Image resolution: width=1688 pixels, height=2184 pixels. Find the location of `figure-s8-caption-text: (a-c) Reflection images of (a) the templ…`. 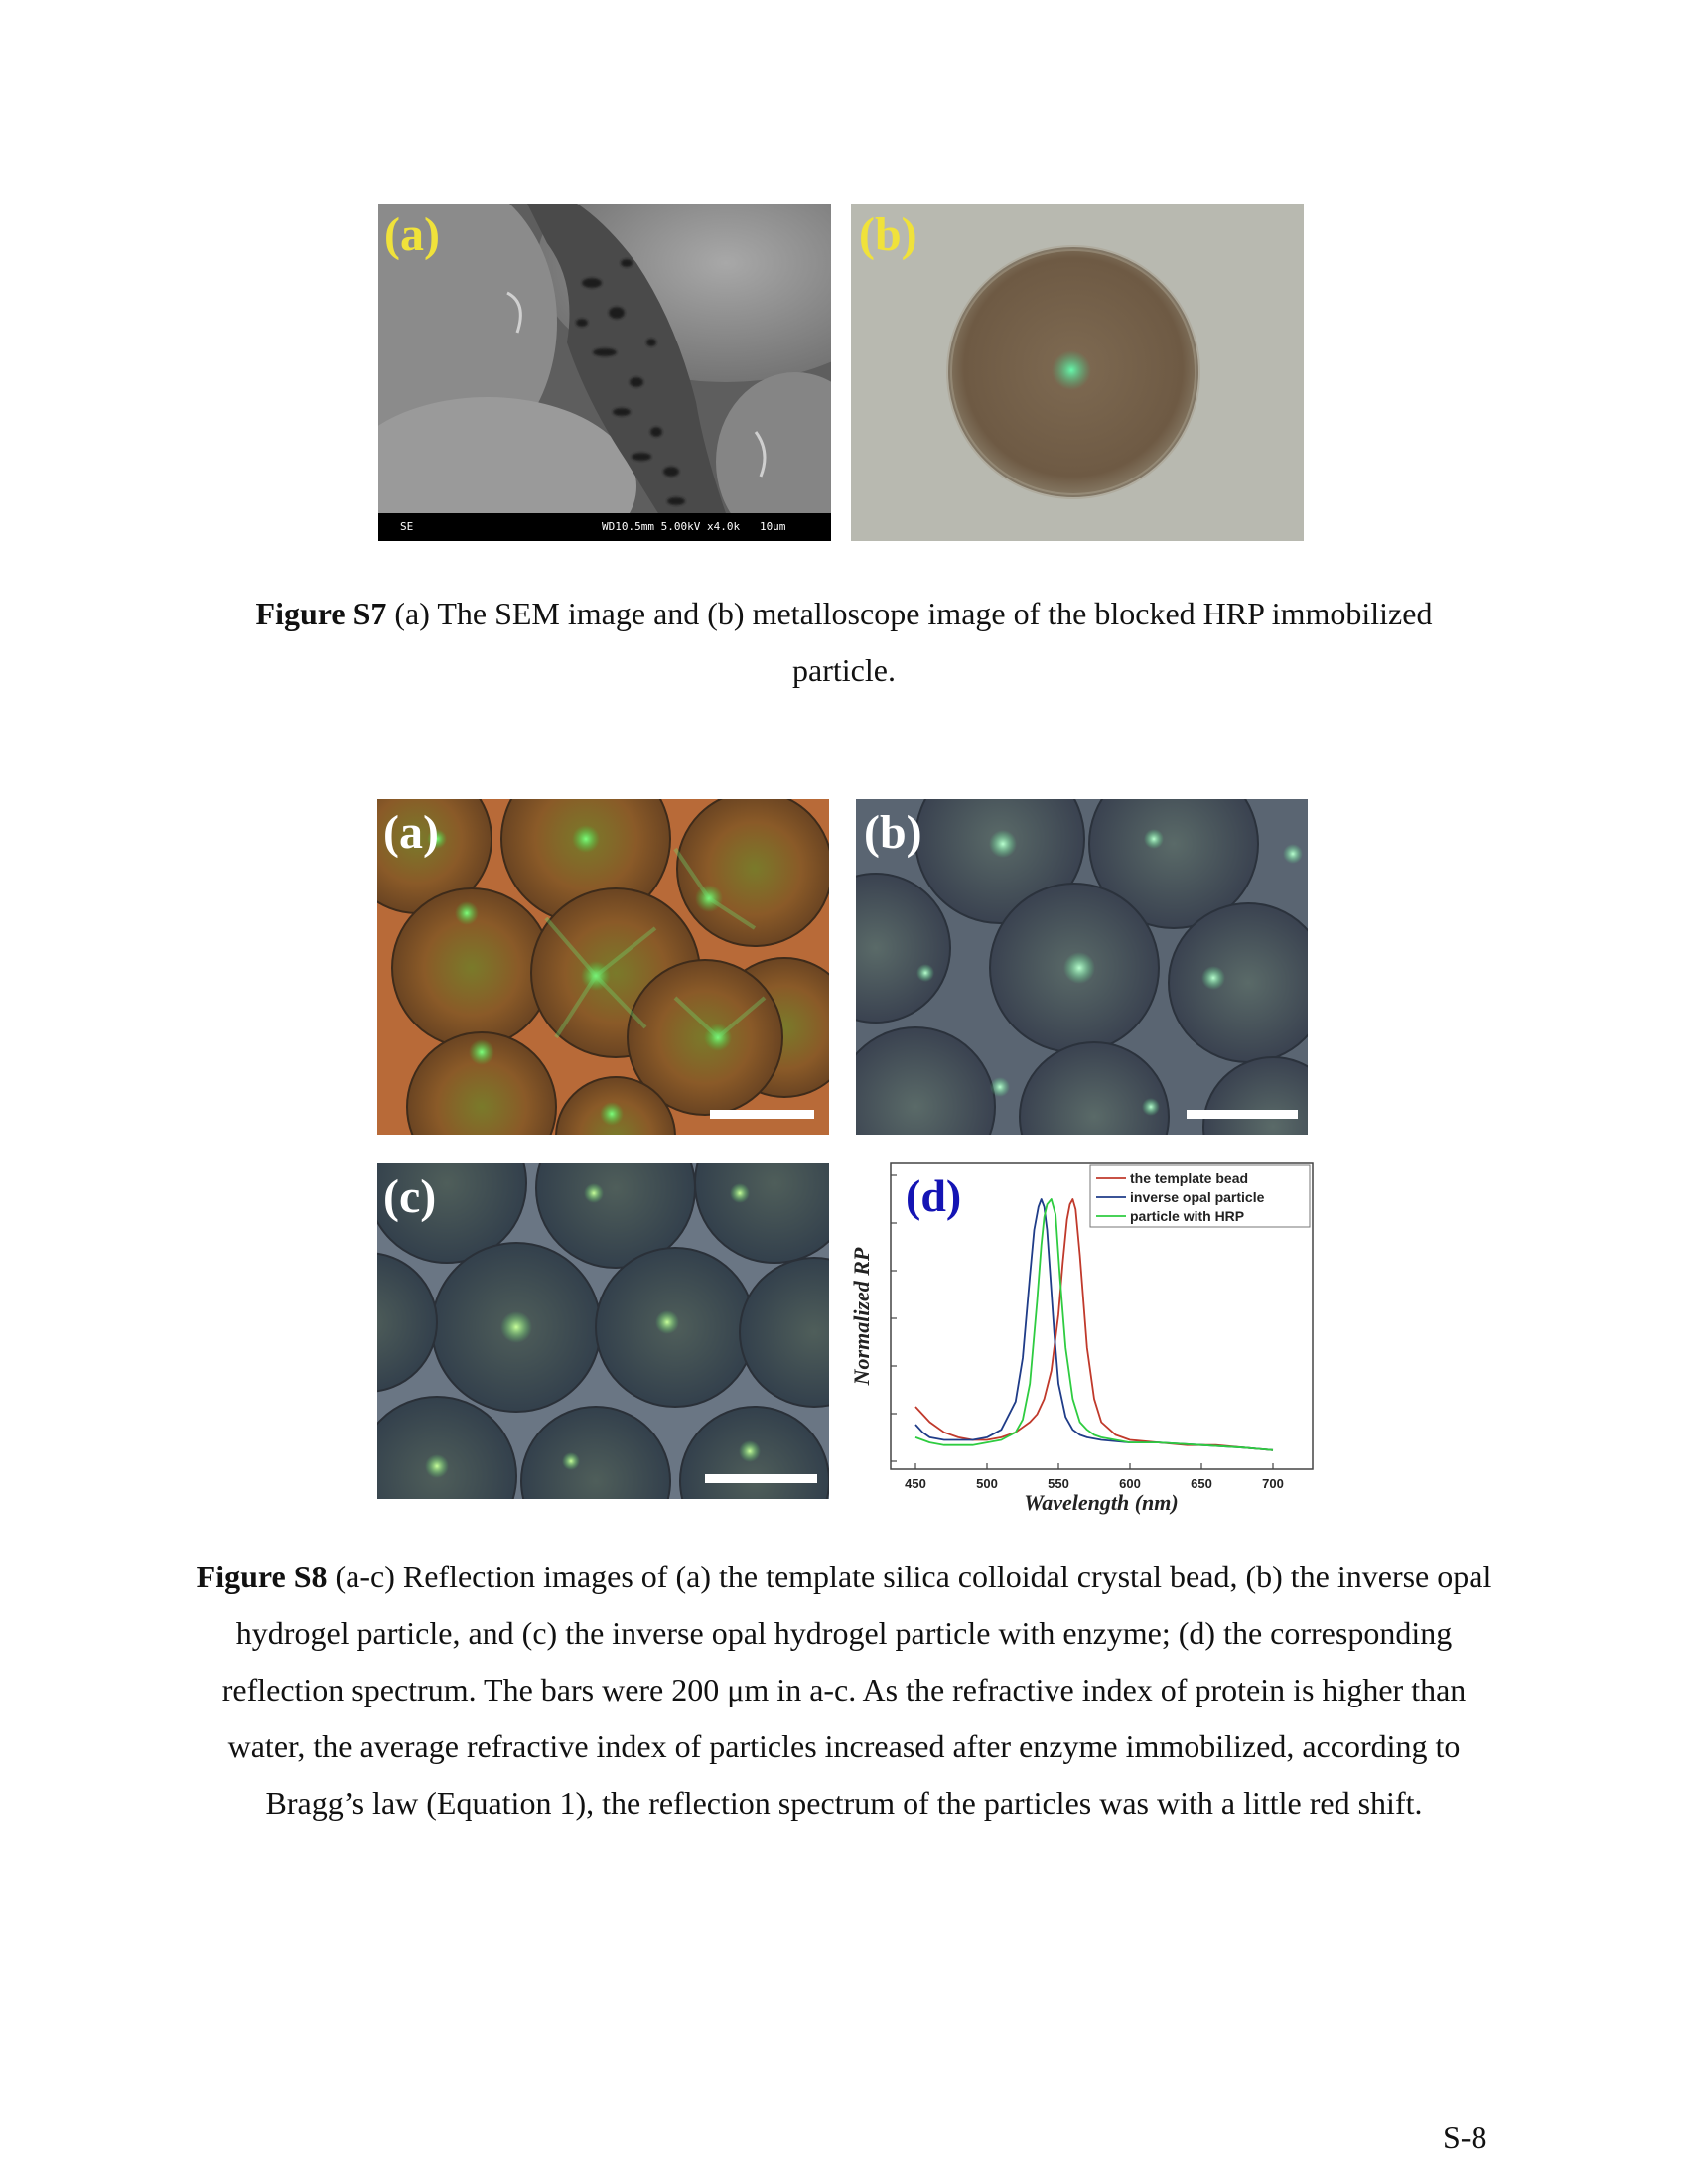

figure-s8-caption-text: (a-c) Reflection images of (a) the templ… is located at coordinates (856, 1690).